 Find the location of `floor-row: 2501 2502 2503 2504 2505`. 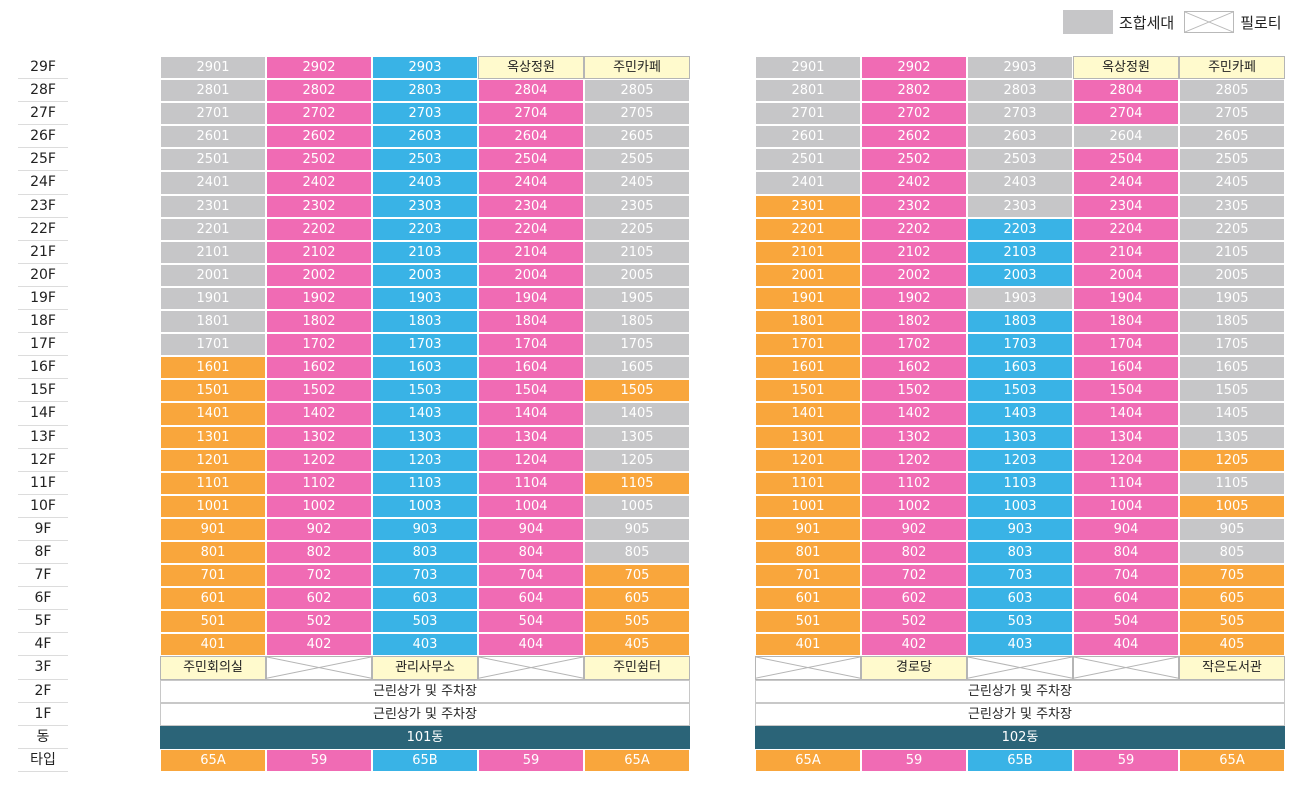

floor-row: 2501 2502 2503 2504 2505 is located at coordinates (425, 160).